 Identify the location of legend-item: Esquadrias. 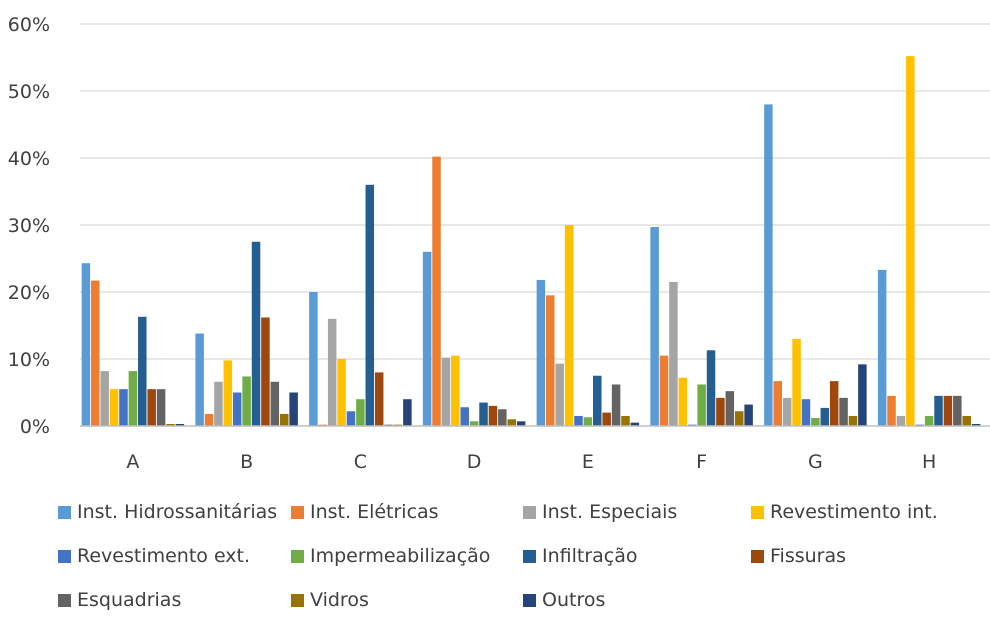
(119, 600).